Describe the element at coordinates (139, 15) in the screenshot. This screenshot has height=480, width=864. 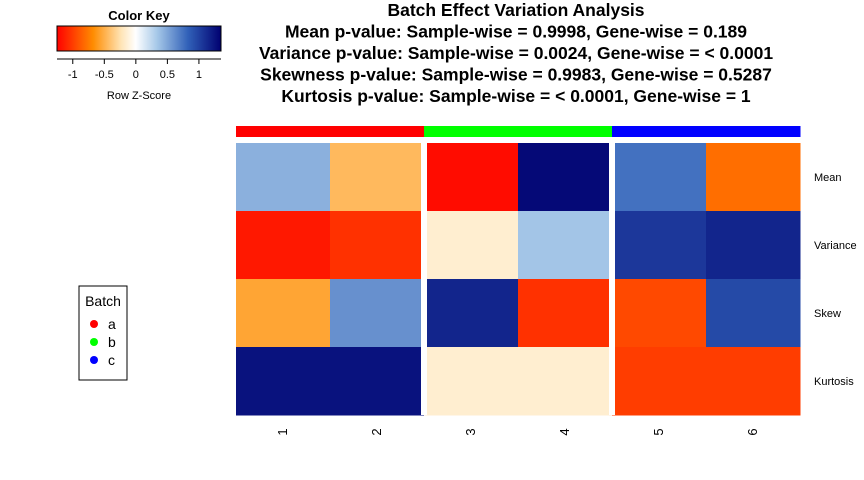
I see `color-key-title: Color Key` at that location.